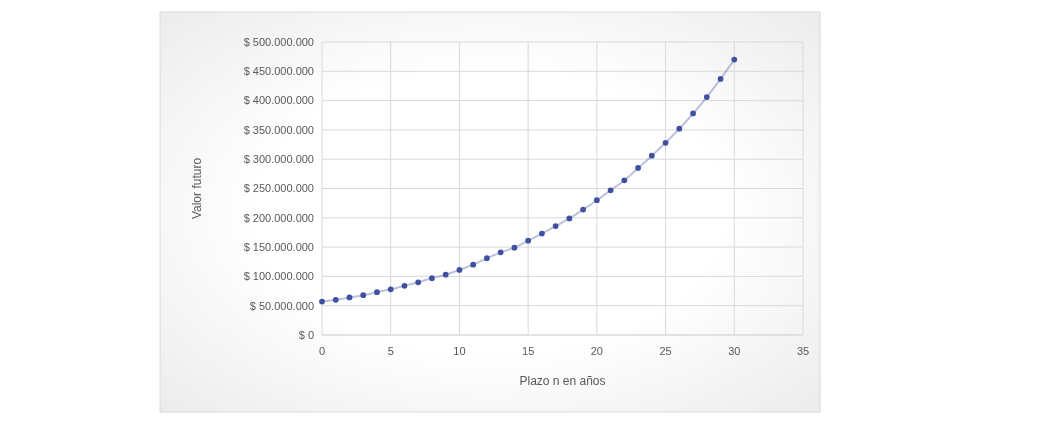  Describe the element at coordinates (803, 351) in the screenshot. I see `x-tick-label: 35` at that location.